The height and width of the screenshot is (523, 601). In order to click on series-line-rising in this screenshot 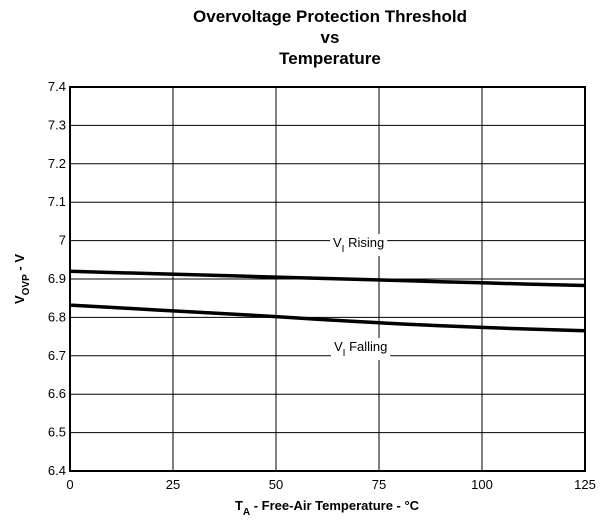, I will do `click(327, 278)`.